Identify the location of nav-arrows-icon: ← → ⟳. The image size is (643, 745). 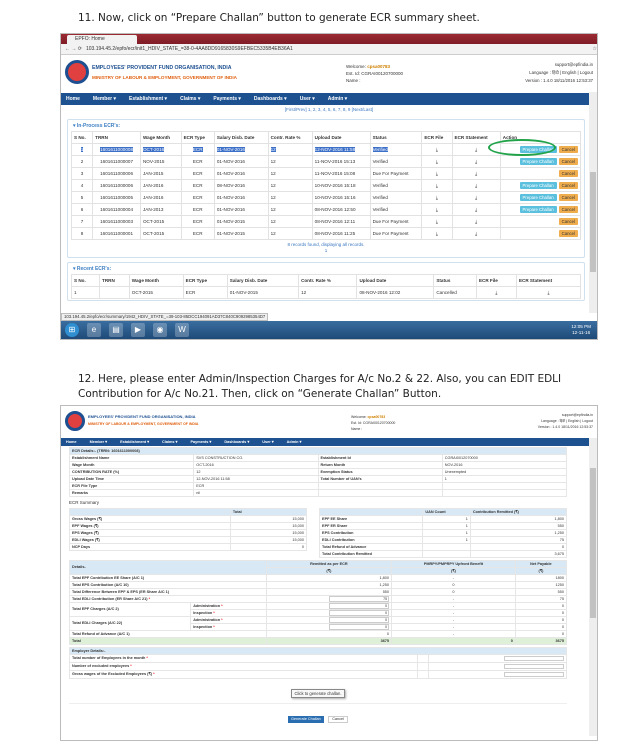
(73, 49).